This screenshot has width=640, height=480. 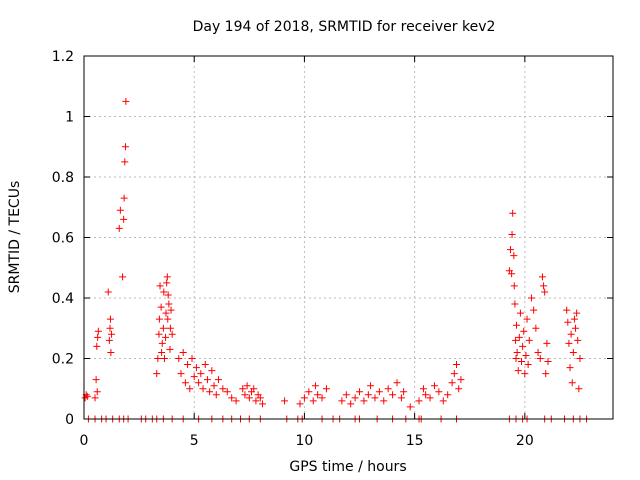 What do you see at coordinates (69, 118) in the screenshot?
I see `y-tick-label: 1` at bounding box center [69, 118].